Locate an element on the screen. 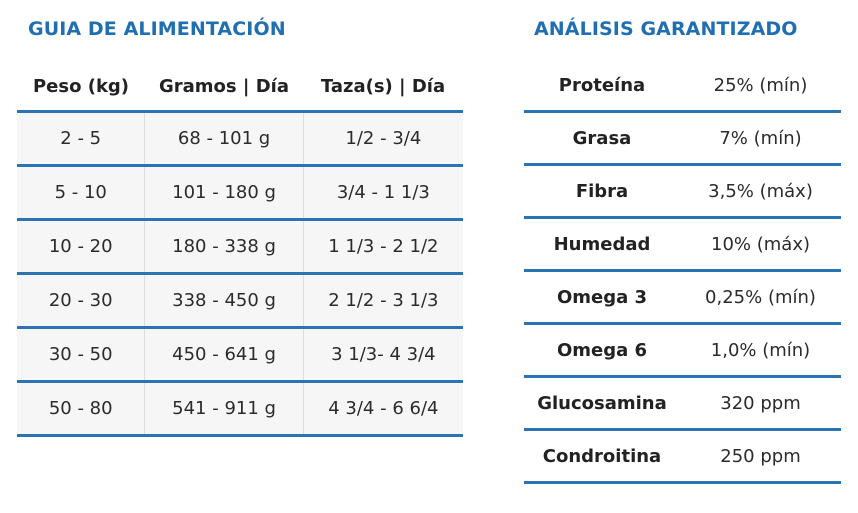 Image resolution: width=858 pixels, height=513 pixels. cups-cell: 2 1/2 - 3 1/3 is located at coordinates (382, 300).